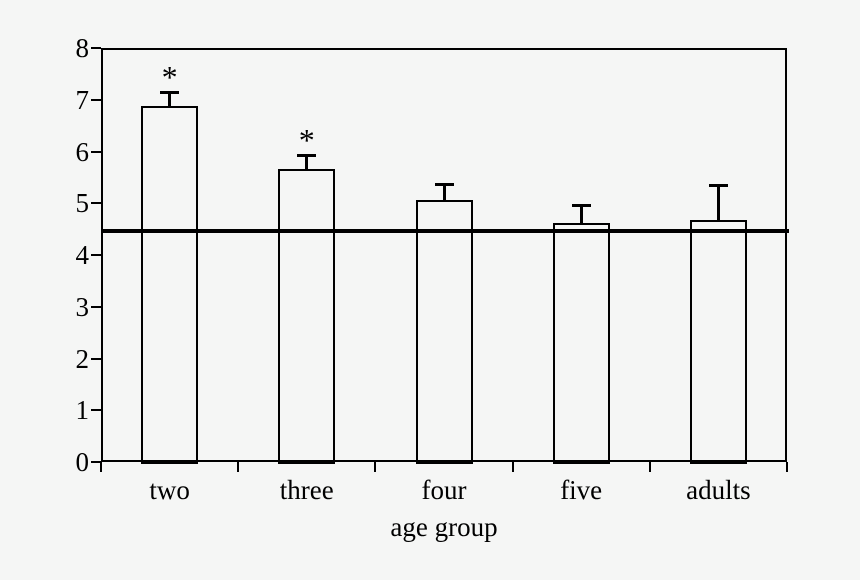 The image size is (860, 580). What do you see at coordinates (444, 527) in the screenshot?
I see `x-axis-title: age group` at bounding box center [444, 527].